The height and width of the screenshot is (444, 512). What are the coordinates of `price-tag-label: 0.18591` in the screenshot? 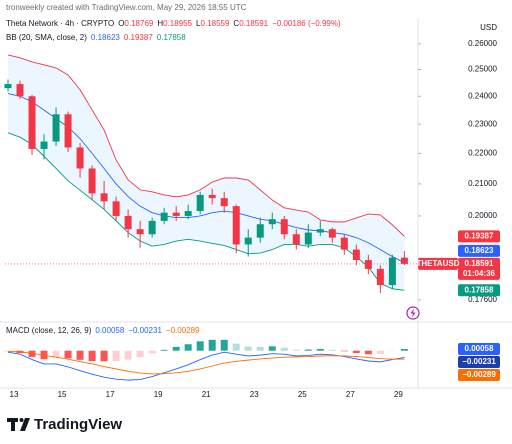 It's located at (479, 263).